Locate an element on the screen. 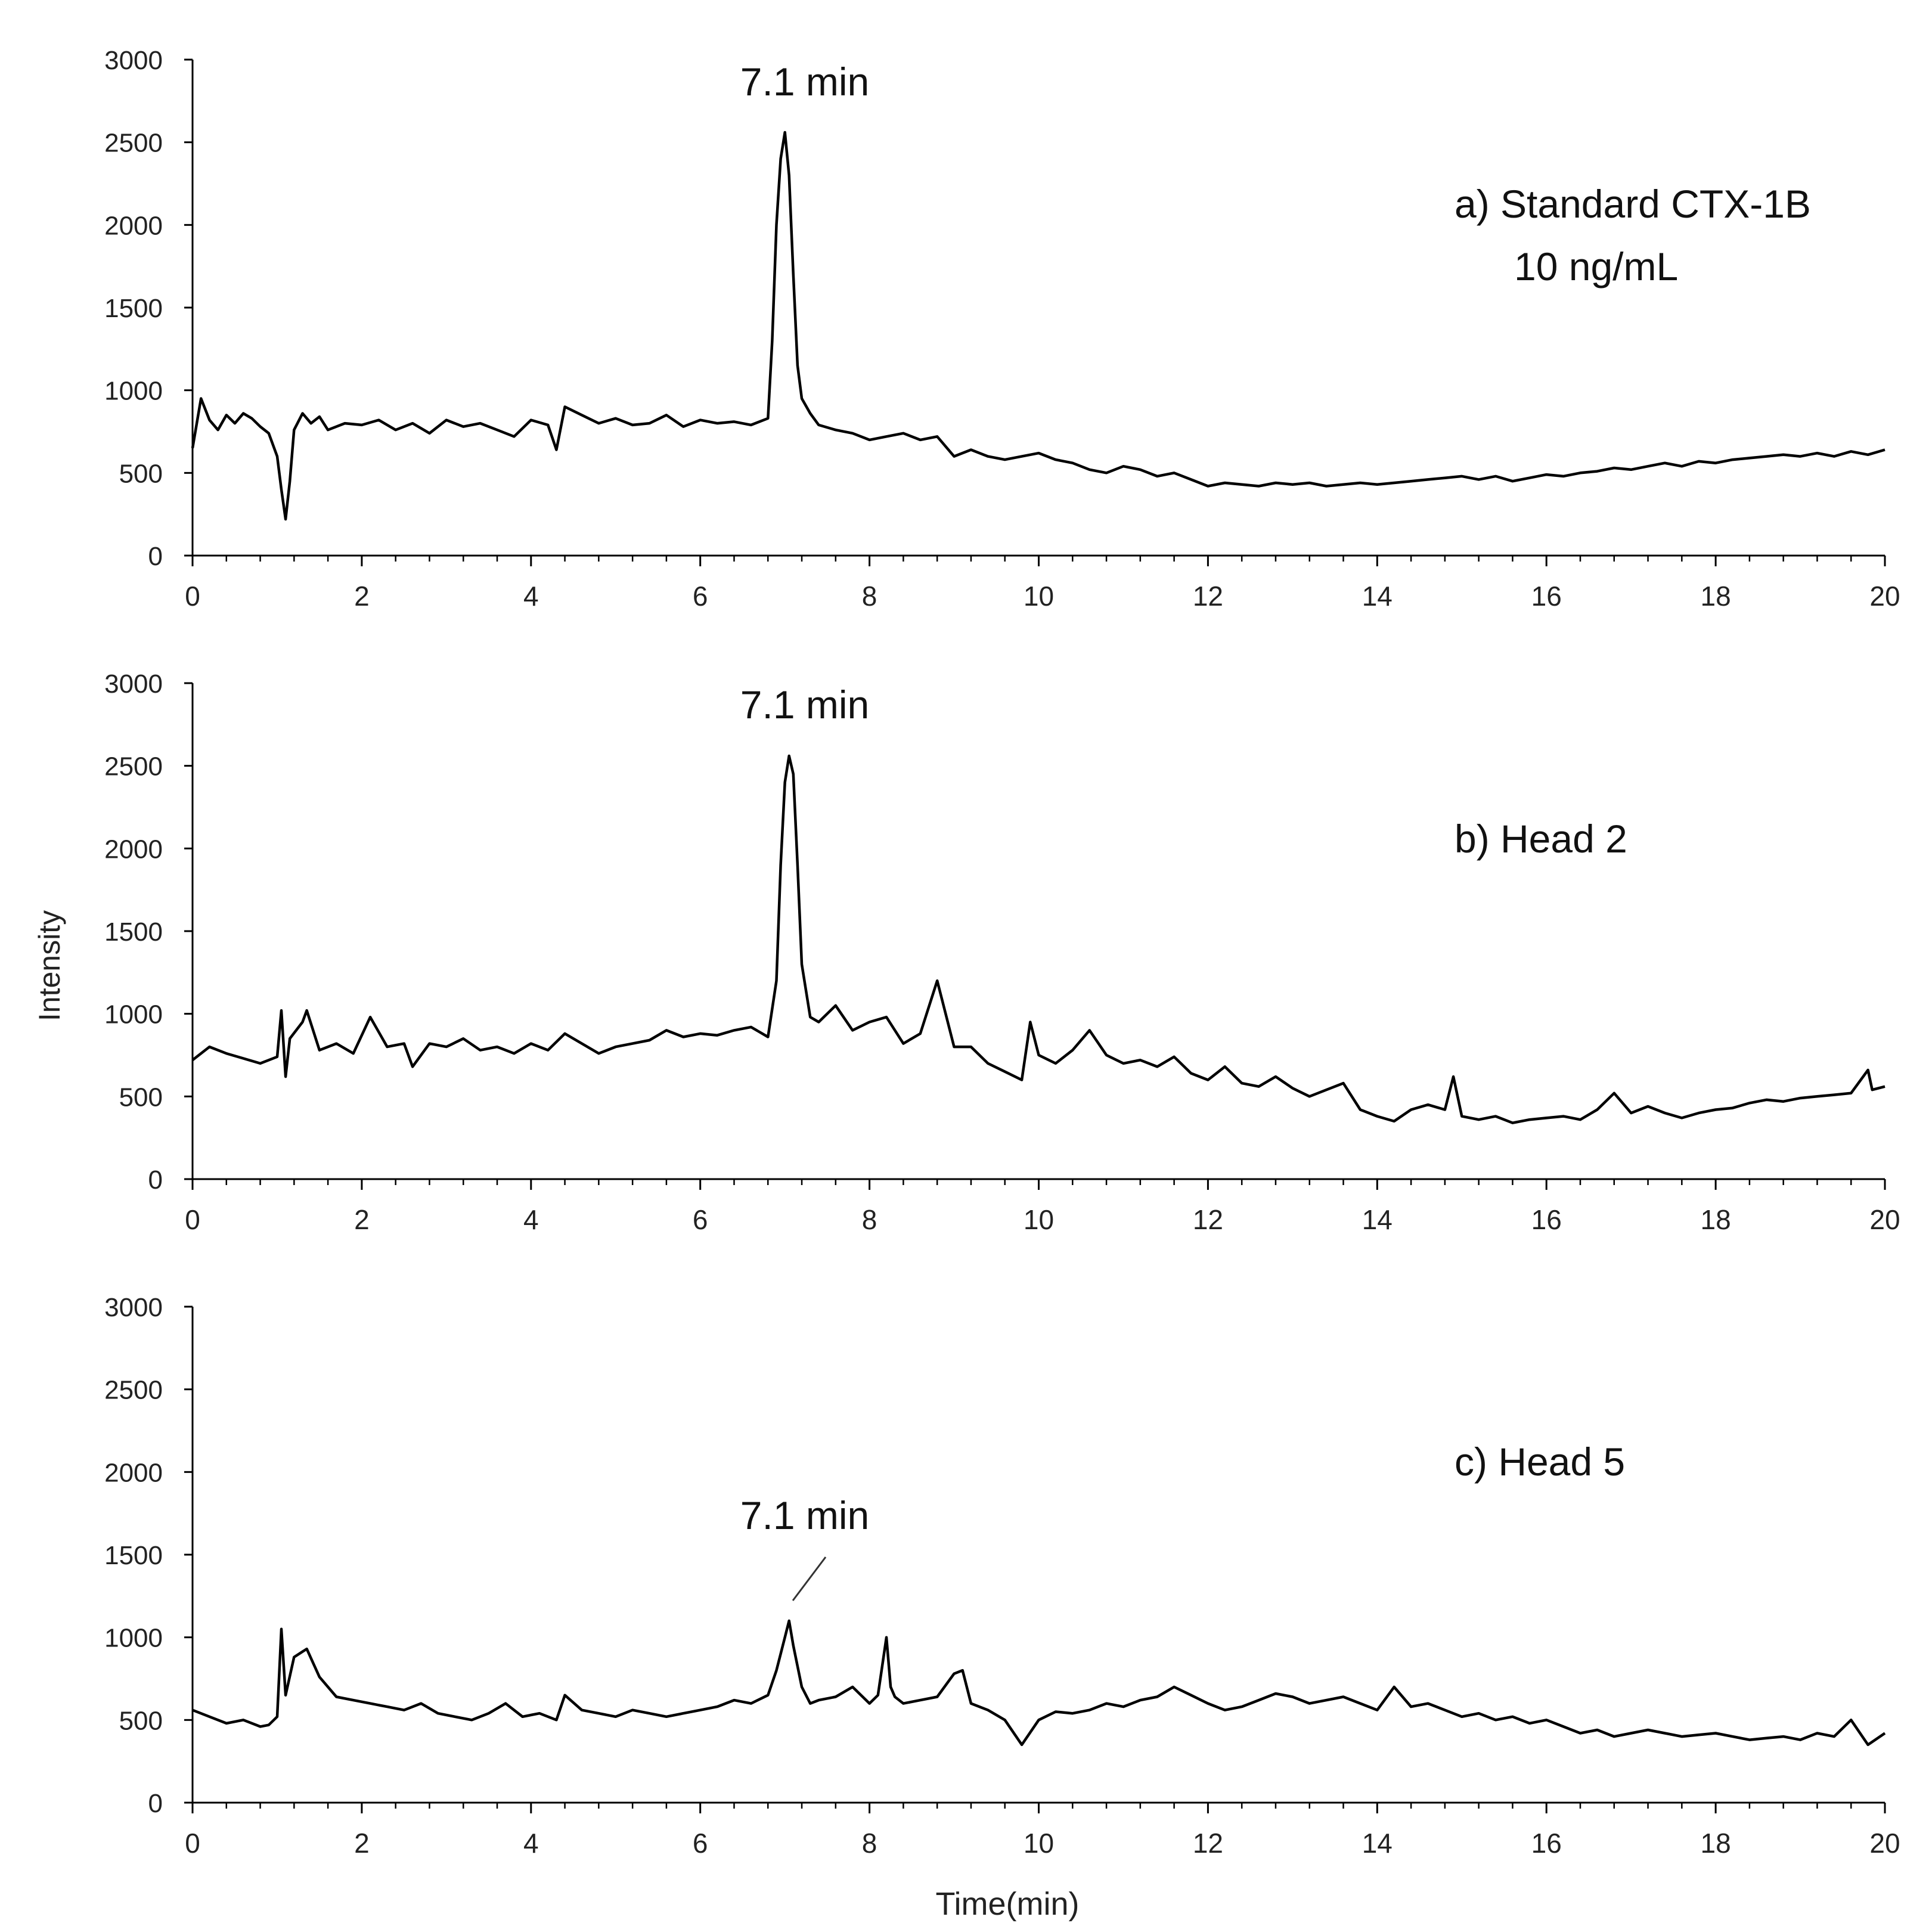 The image size is (1932, 1932). x-axis-title: Time(min) is located at coordinates (1008, 1904).